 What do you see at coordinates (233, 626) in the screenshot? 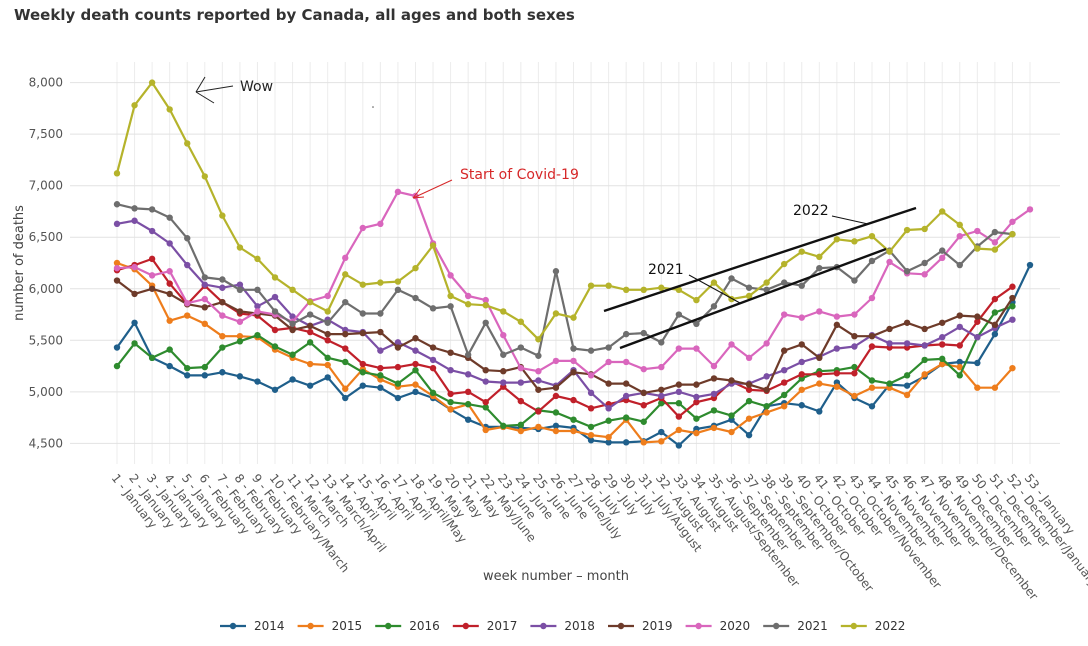
I see `legend-marker-2014` at bounding box center [233, 626].